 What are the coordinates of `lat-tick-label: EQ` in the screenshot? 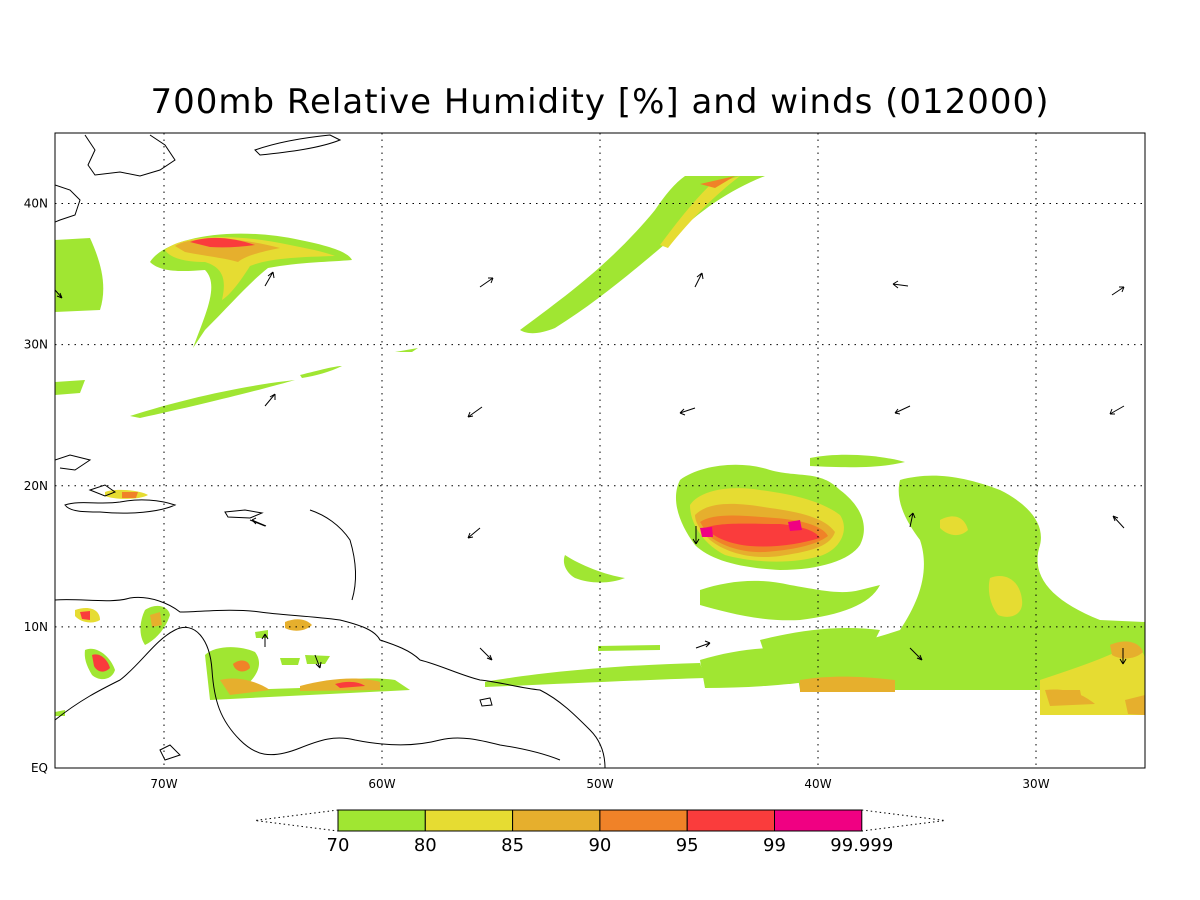 It's located at (39, 768).